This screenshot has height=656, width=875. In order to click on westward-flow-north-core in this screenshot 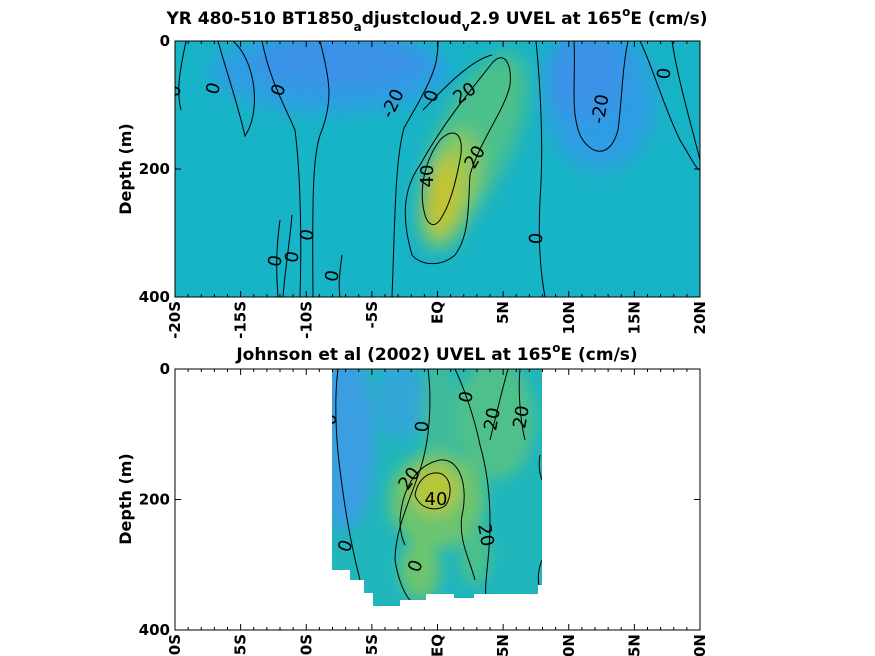, I will do `click(585, 80)`.